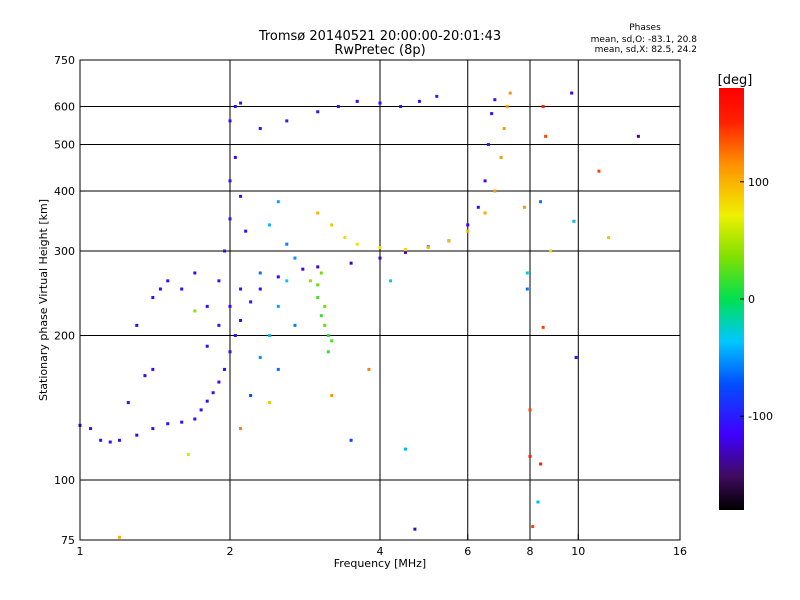  Describe the element at coordinates (64, 145) in the screenshot. I see `y-tick-label: 500` at that location.